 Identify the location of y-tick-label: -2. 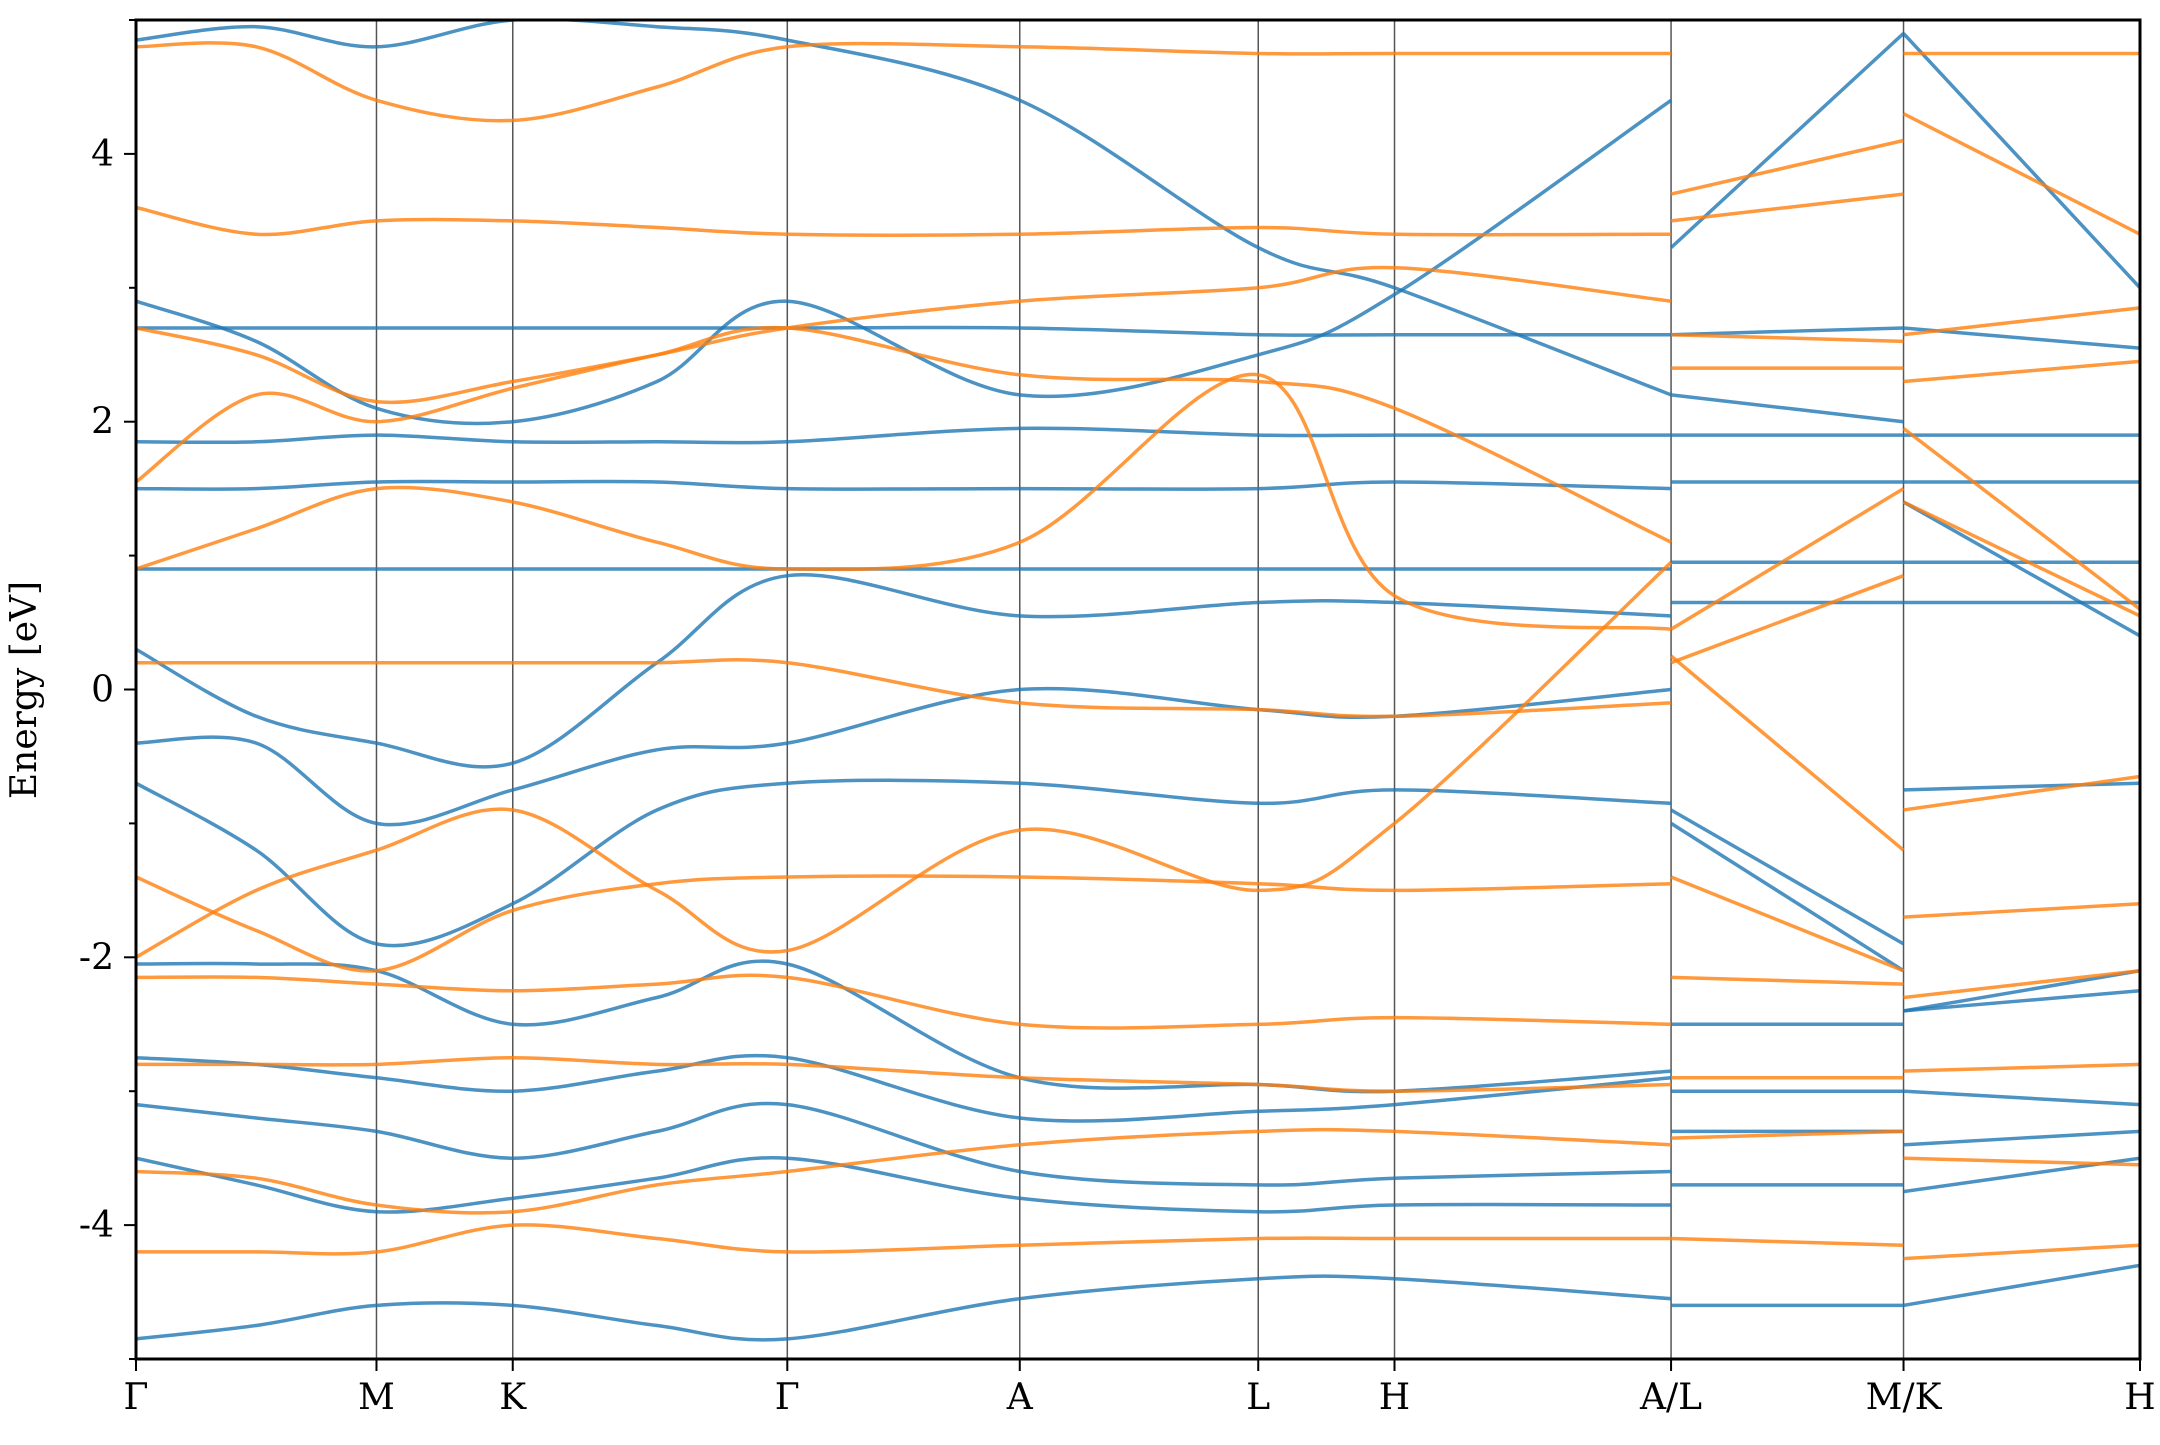
(96, 957).